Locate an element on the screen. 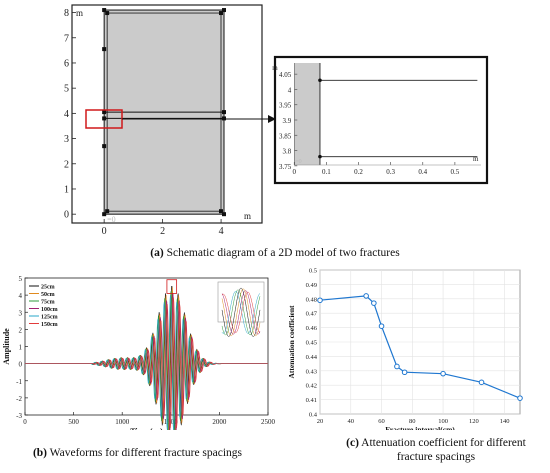 This screenshot has height=473, width=550. inset-waveform-150cm is located at coordinates (241, 312).